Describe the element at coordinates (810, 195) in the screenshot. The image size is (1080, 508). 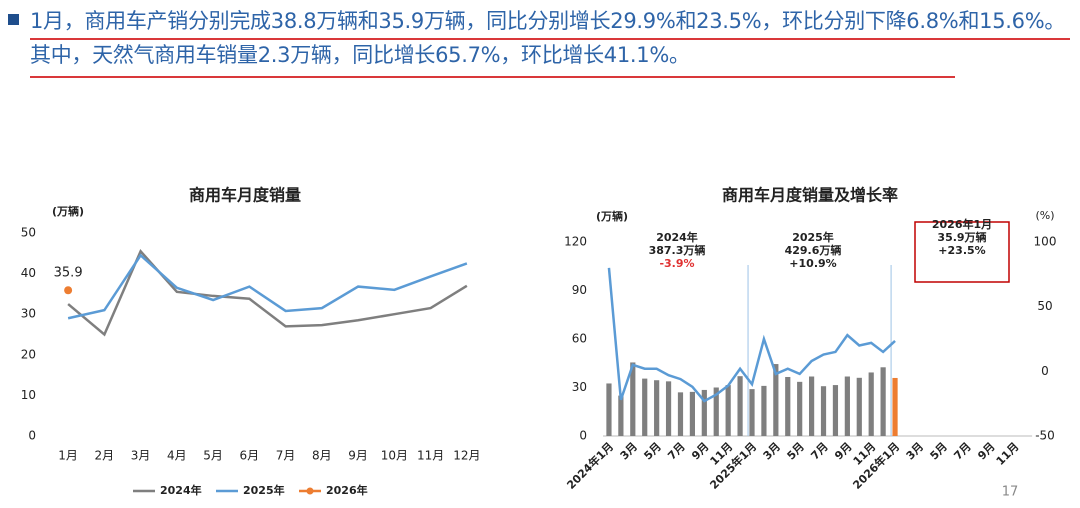
I see `chart-title: 商用车月度销量及增长率` at that location.